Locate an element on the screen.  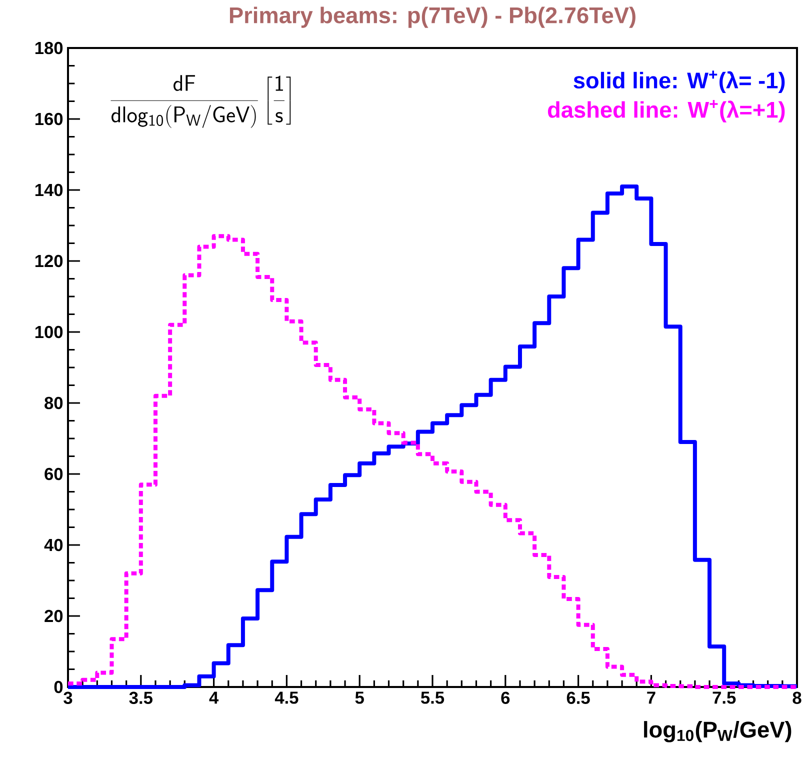
y-tick-label: 80 is located at coordinates (53, 403).